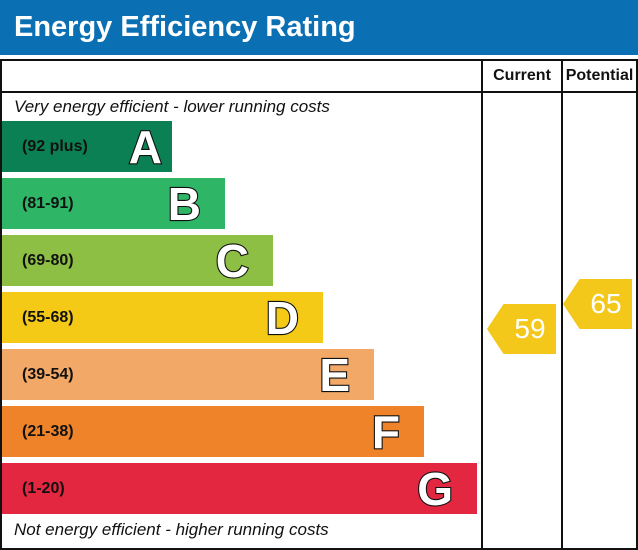 This screenshot has height=550, width=638. What do you see at coordinates (48, 260) in the screenshot?
I see `band-range-label: (69-80)` at bounding box center [48, 260].